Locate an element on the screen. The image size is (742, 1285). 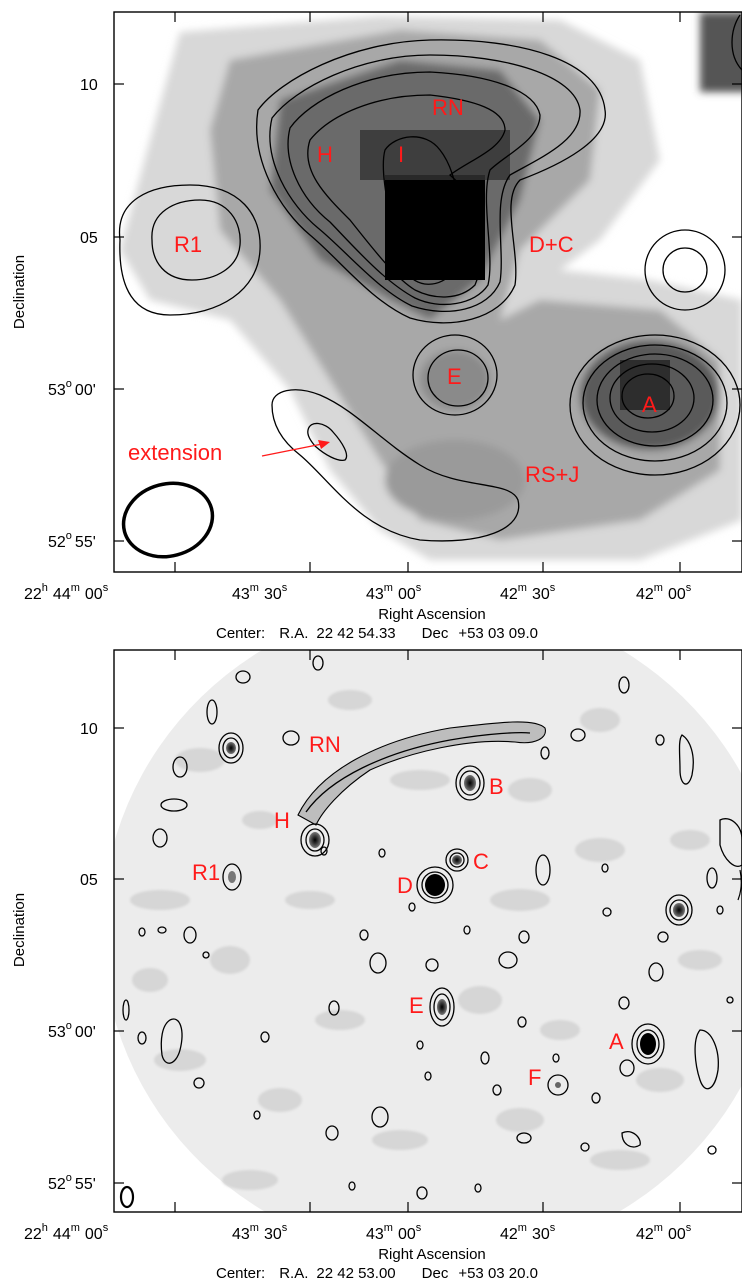
saturated-core is located at coordinates (435, 227).